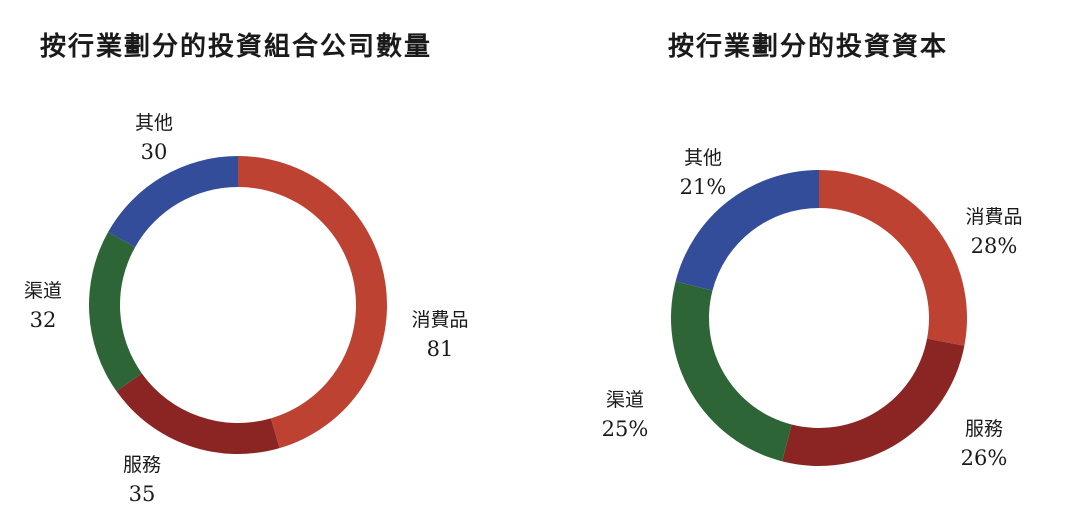  What do you see at coordinates (984, 458) in the screenshot?
I see `slice-label-value: 26%` at bounding box center [984, 458].